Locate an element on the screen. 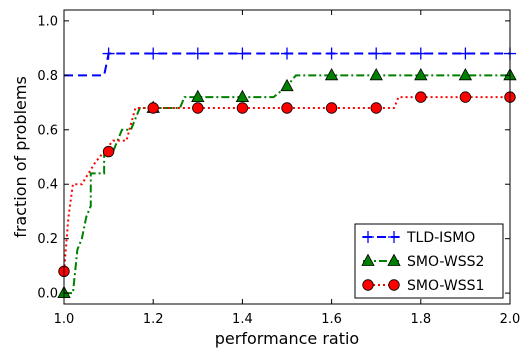 The width and height of the screenshot is (524, 351). legend-label-tld-ismo: TLD-ISMO is located at coordinates (440, 238).